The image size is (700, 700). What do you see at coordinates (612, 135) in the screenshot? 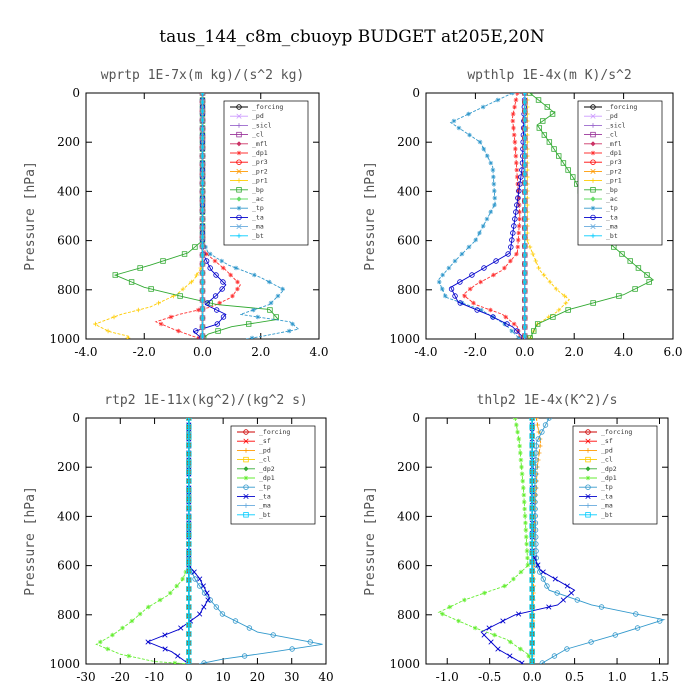
I see `legend-label: _cl` at bounding box center [612, 135].